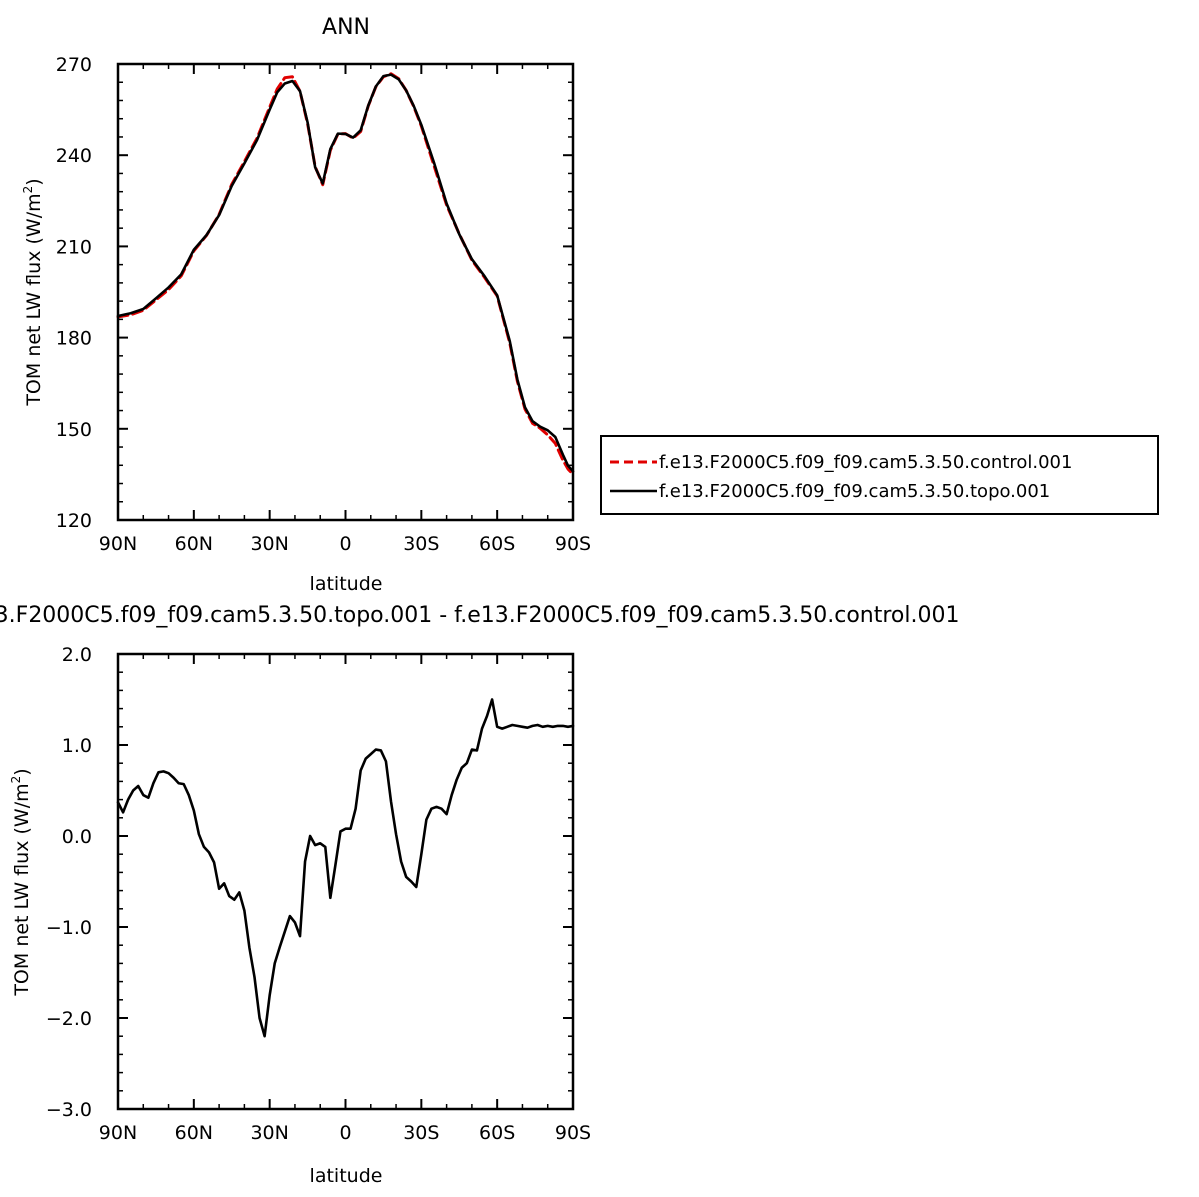  What do you see at coordinates (69, 928) in the screenshot?
I see `bottom-chart-ytick-label: −1.0` at bounding box center [69, 928].